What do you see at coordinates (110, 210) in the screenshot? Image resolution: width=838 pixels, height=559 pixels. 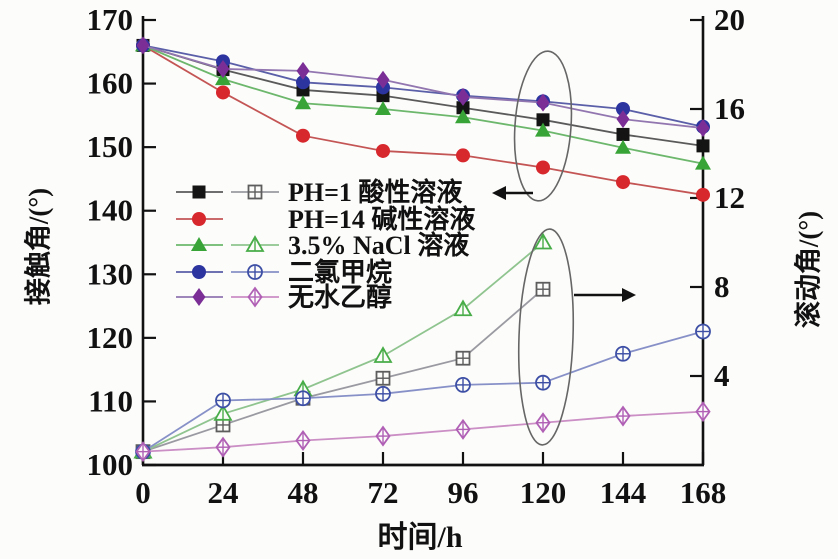 I see `svg-text: 140` at bounding box center [110, 210].